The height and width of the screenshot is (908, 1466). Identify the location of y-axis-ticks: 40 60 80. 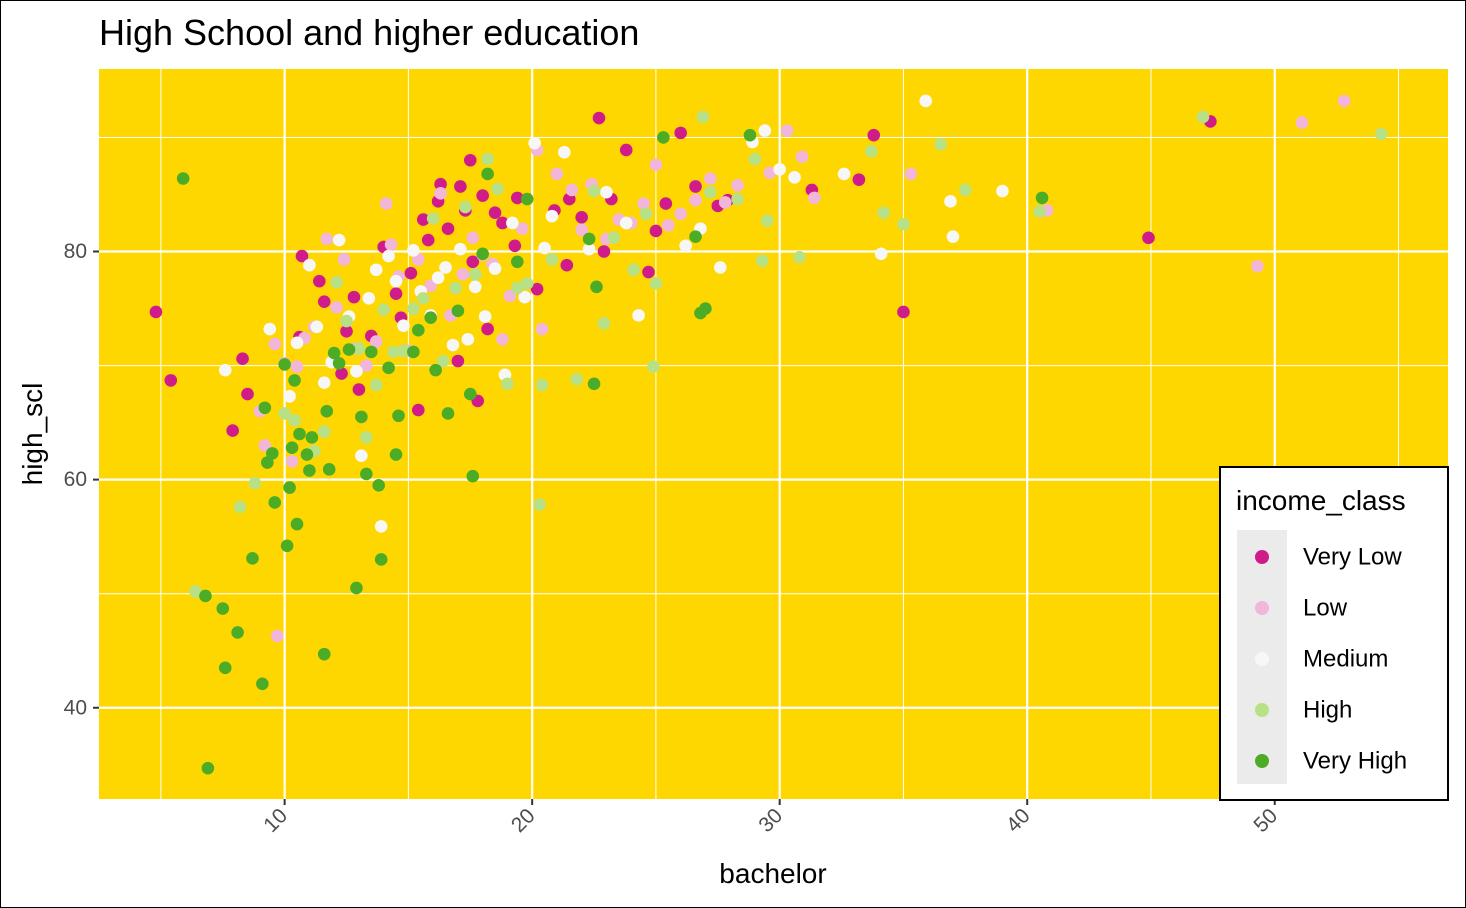
(81, 479).